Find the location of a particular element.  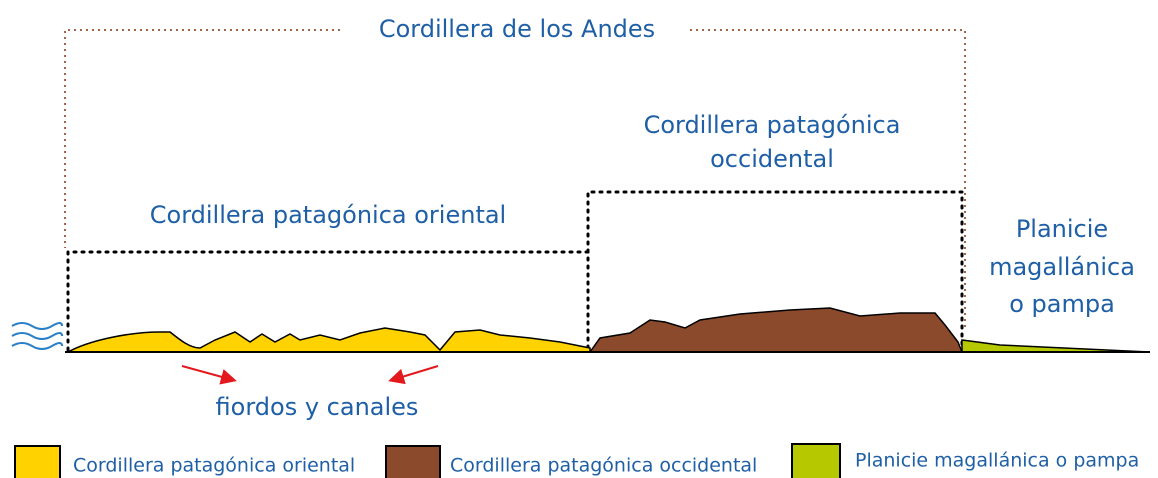

sea-waves is located at coordinates (37, 336).